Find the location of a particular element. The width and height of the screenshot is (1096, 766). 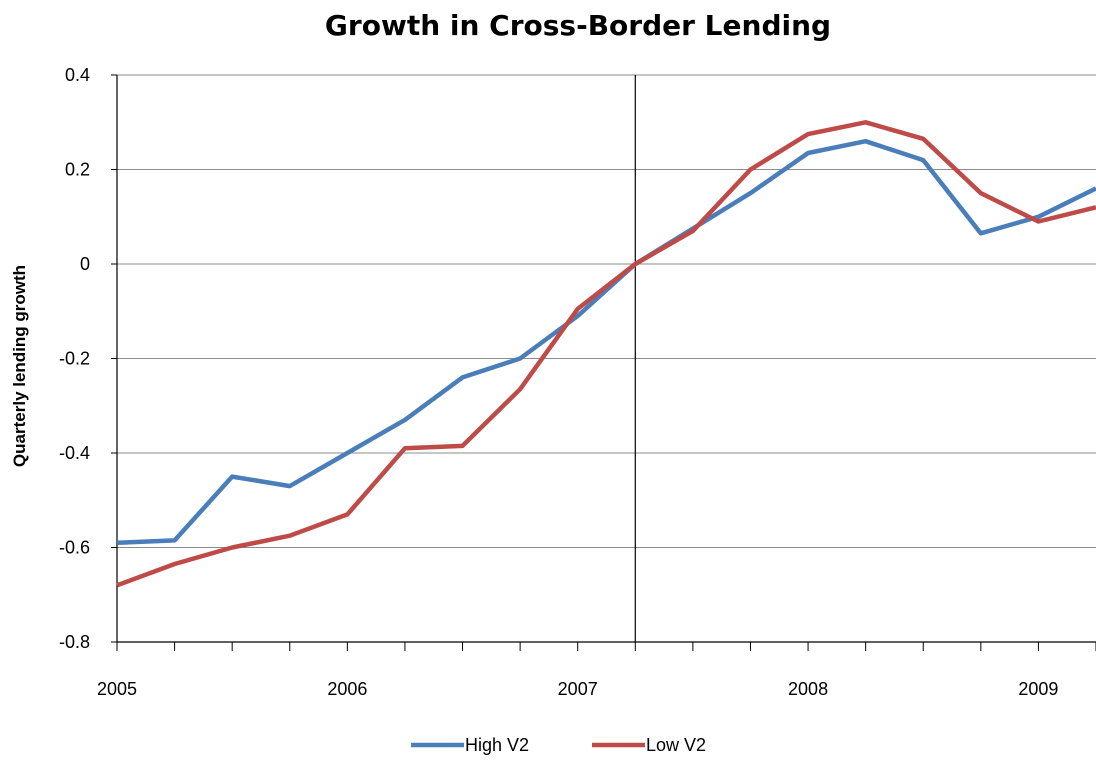

y-tick-labels: 0.4 0.2 0 -0.2 -0.4 -0.6 -0.8 is located at coordinates (74, 358).